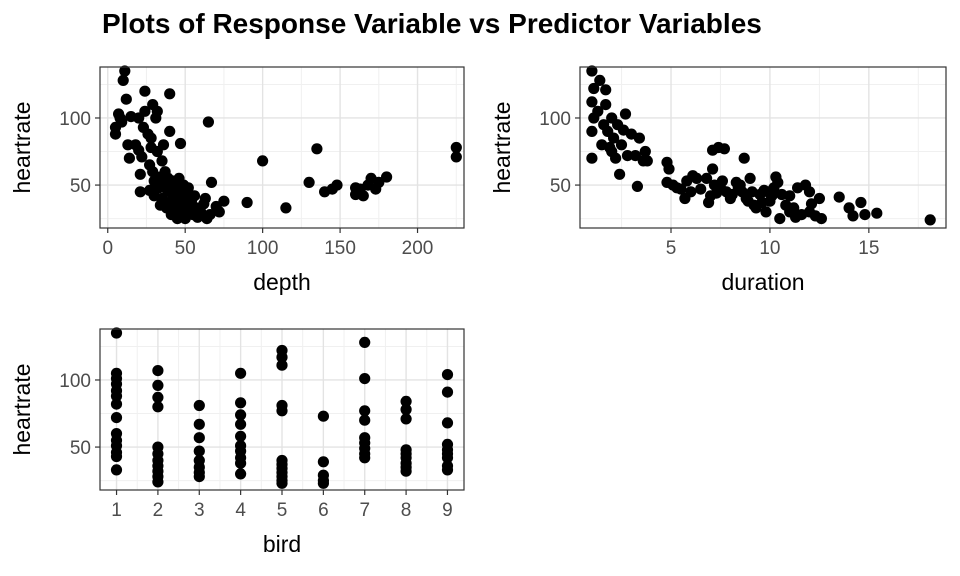 The height and width of the screenshot is (576, 960). I want to click on x-tick-label: 100, so click(263, 248).